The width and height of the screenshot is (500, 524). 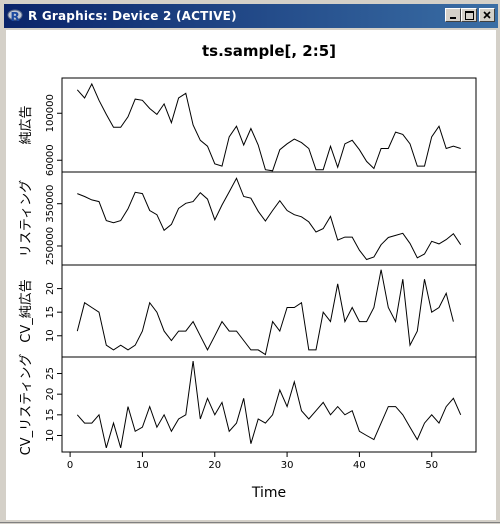 I want to click on x-tick-label: 30, so click(x=287, y=465).